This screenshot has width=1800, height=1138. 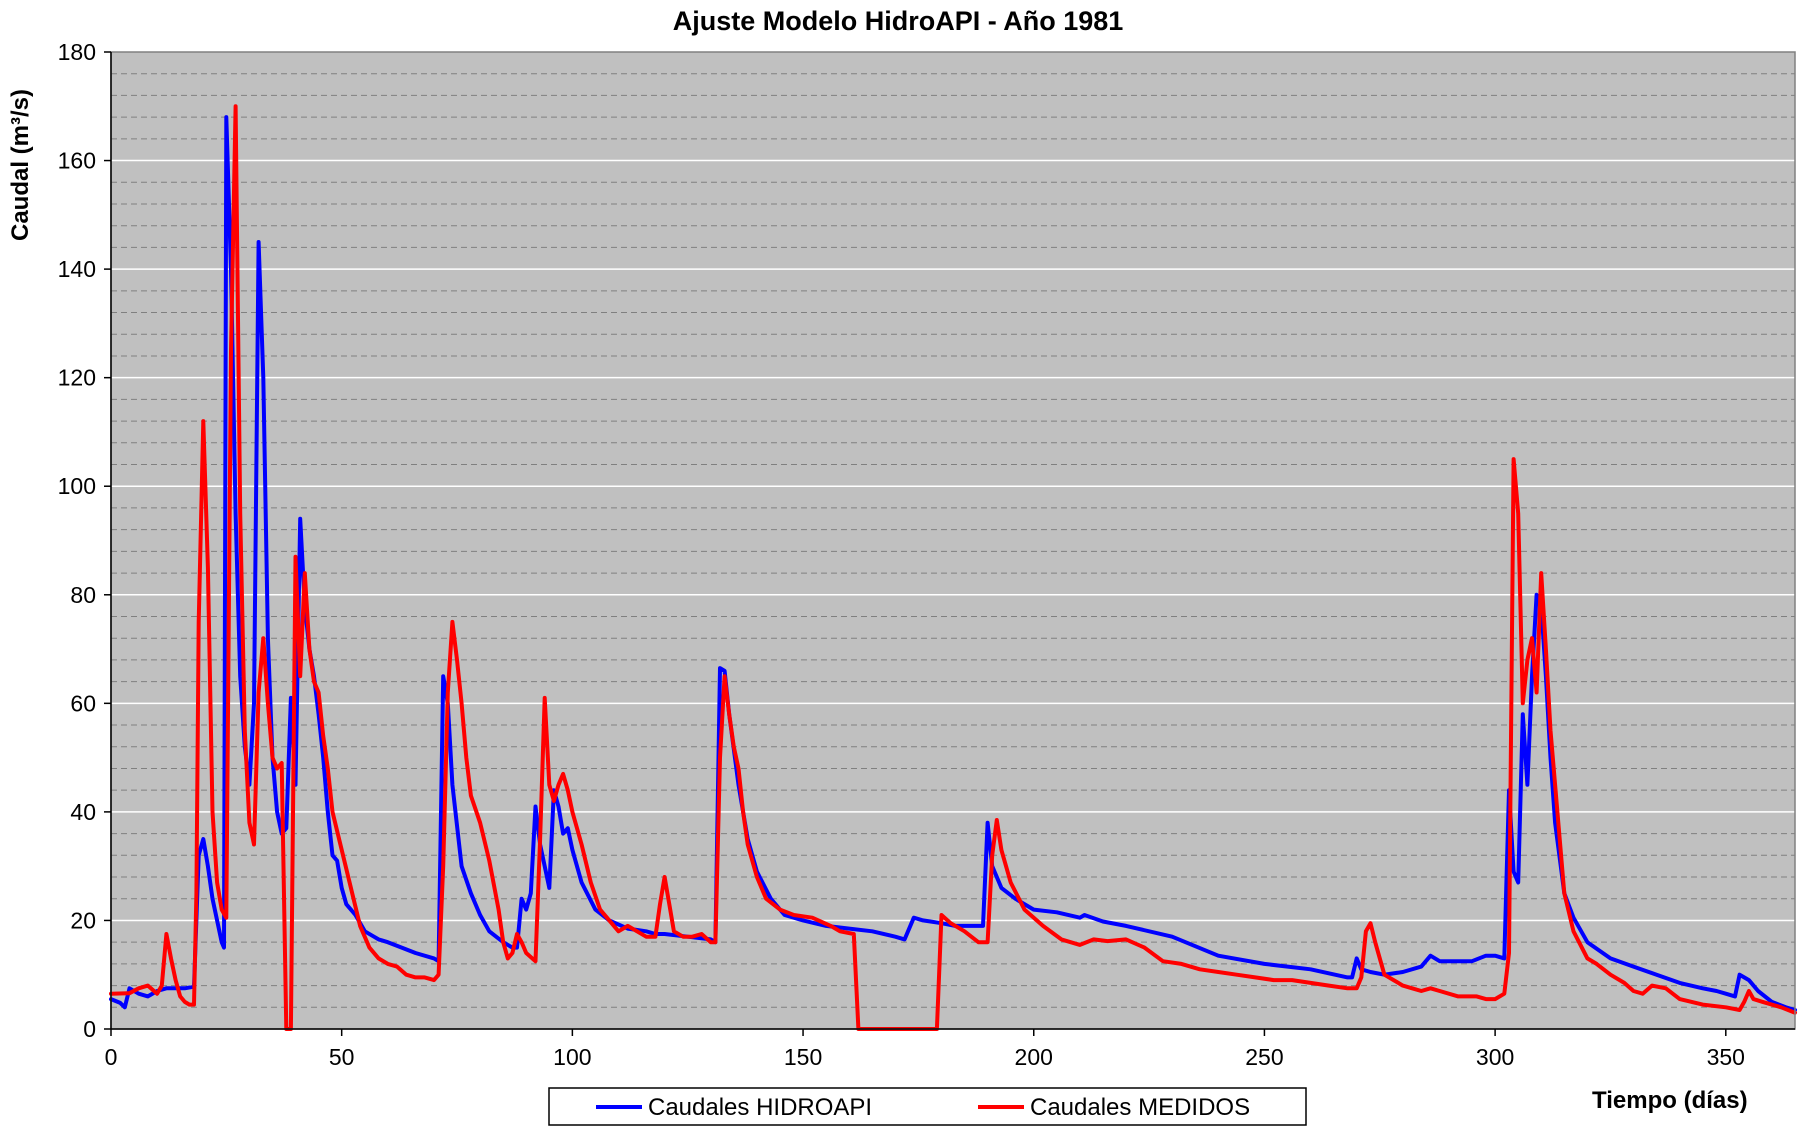 I want to click on y-tick-label: 20, so click(x=83, y=920).